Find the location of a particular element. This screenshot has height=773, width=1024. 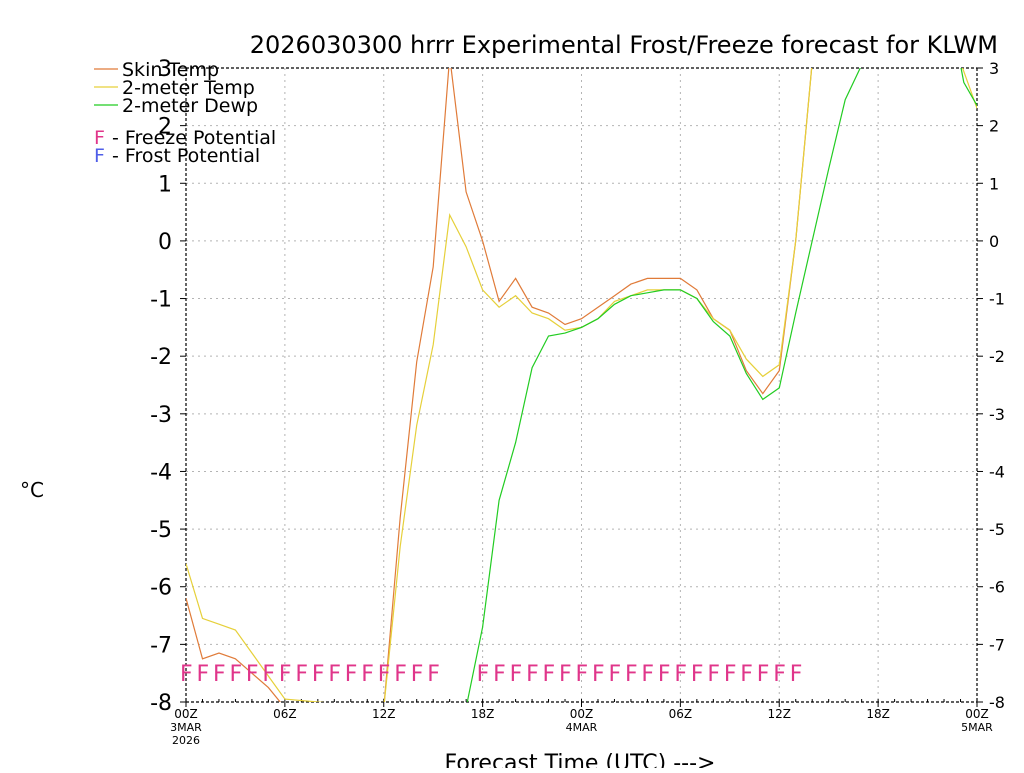

y-tick-label-left: -7 is located at coordinates (161, 645).